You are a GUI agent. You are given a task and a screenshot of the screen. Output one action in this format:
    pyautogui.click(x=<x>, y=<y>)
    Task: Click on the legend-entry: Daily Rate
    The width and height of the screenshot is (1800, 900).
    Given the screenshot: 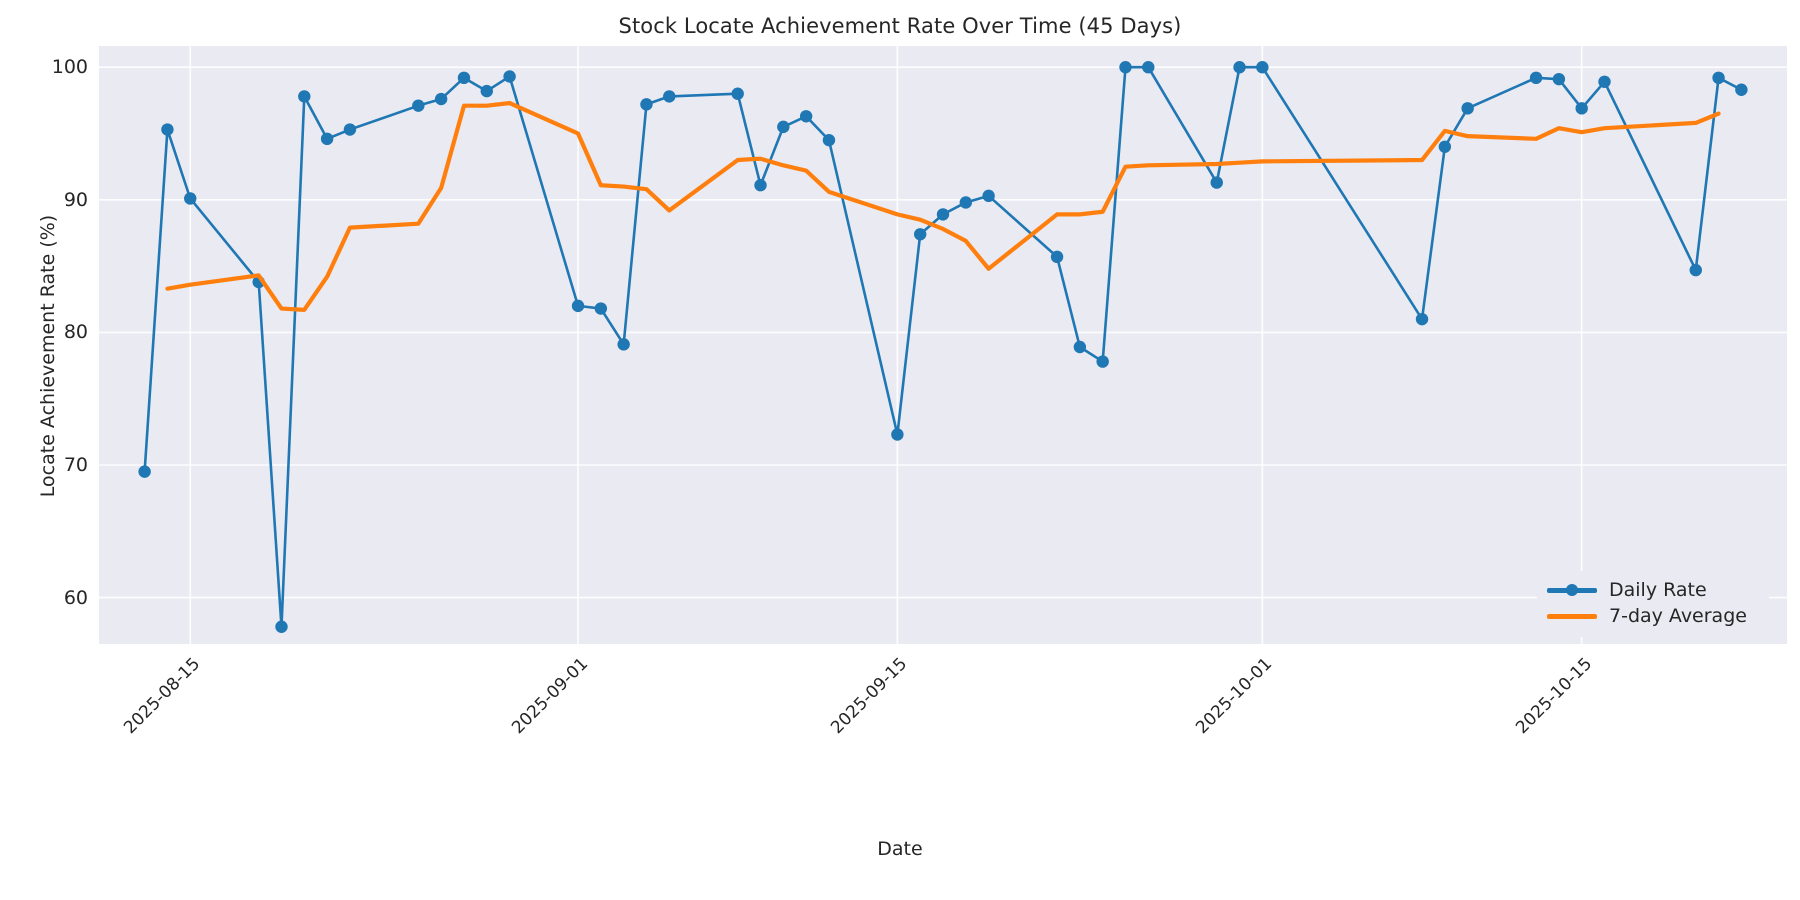 What is the action you would take?
    pyautogui.click(x=1653, y=590)
    